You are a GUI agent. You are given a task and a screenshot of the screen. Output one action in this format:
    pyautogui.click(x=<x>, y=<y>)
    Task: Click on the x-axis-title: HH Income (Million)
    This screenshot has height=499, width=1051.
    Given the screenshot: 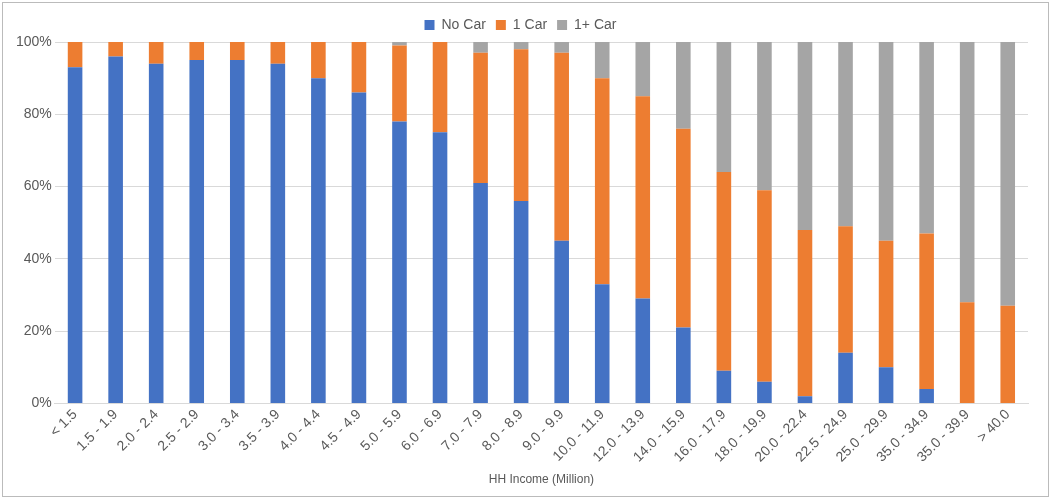 What is the action you would take?
    pyautogui.click(x=541, y=479)
    